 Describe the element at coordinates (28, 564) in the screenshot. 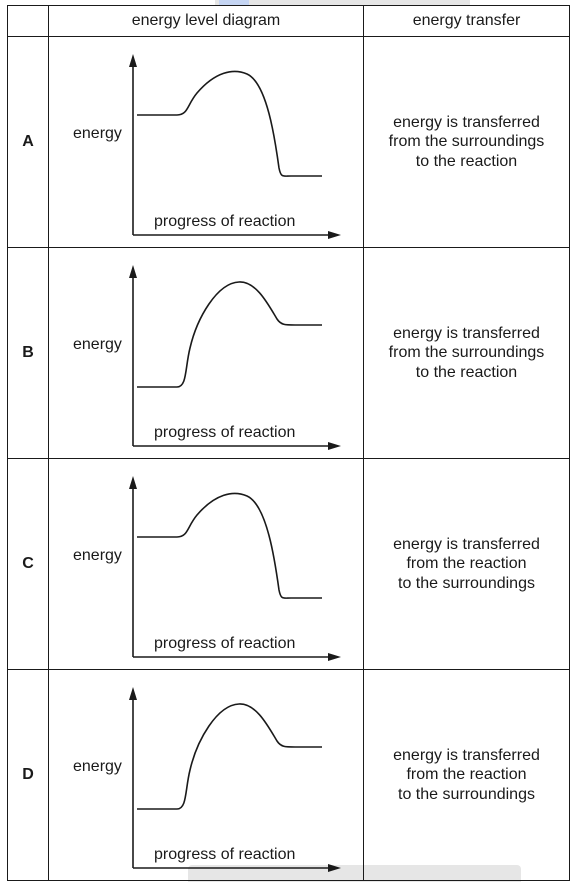

I see `row-letter: C` at that location.